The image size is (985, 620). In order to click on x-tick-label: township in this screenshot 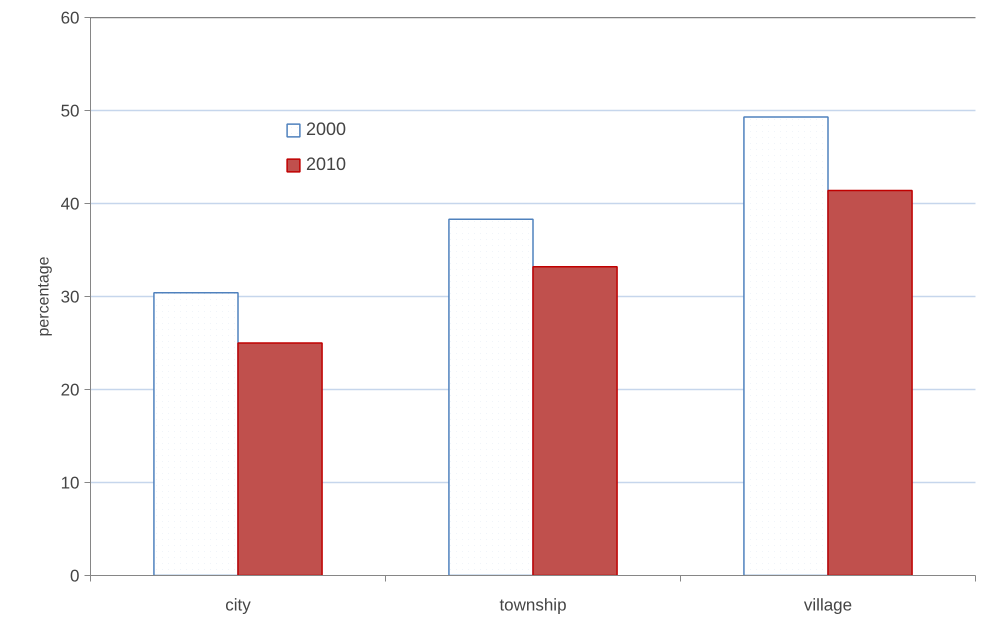, I will do `click(533, 605)`.